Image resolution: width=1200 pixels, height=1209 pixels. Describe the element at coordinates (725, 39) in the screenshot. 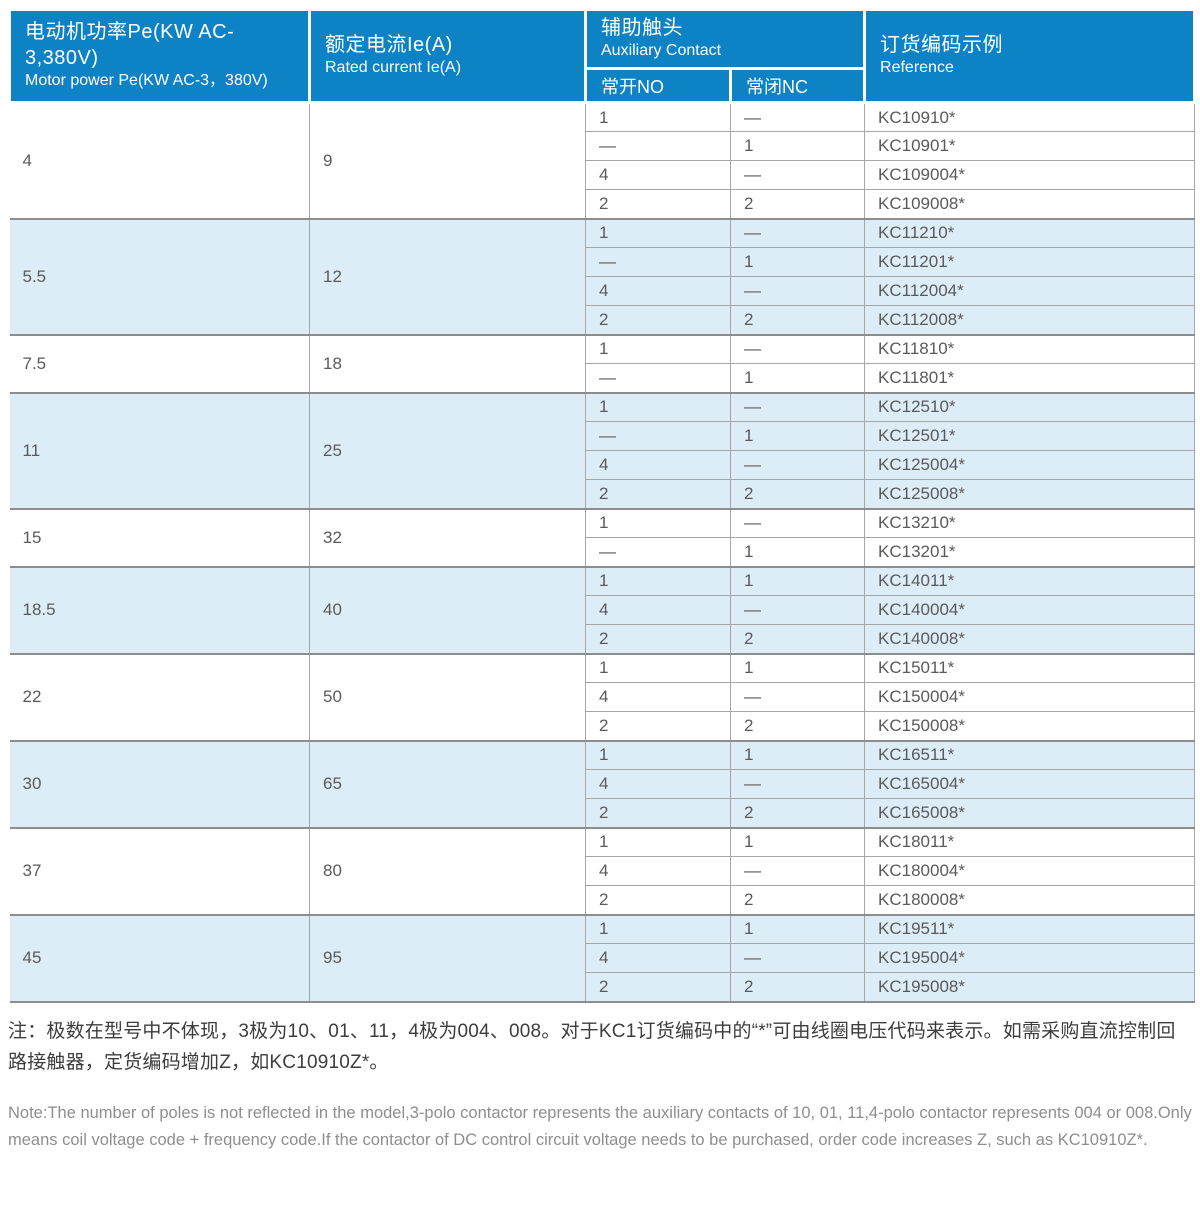

I see `header-auxiliary-contact: 辅助触头 Auxiliary Contact` at that location.